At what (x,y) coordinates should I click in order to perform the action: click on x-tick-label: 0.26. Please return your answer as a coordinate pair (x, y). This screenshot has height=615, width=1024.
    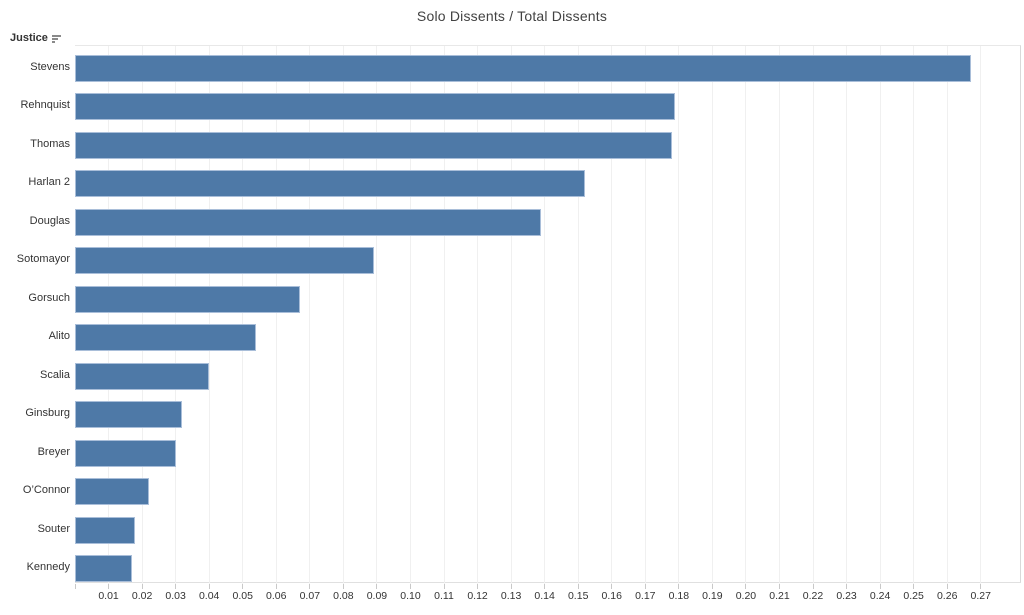
    Looking at the image, I should click on (947, 596).